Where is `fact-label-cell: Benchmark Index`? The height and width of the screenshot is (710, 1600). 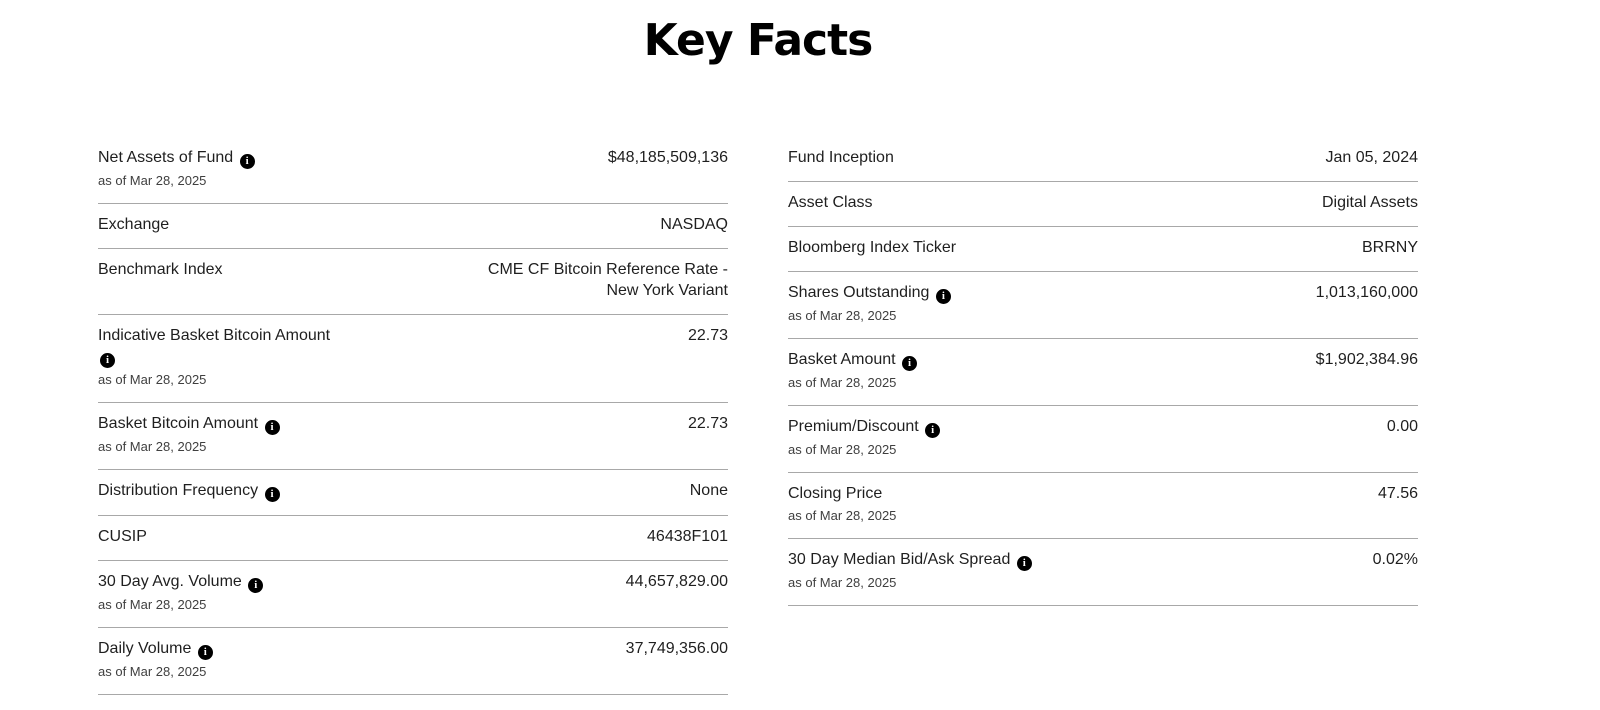 fact-label-cell: Benchmark Index is located at coordinates (160, 269).